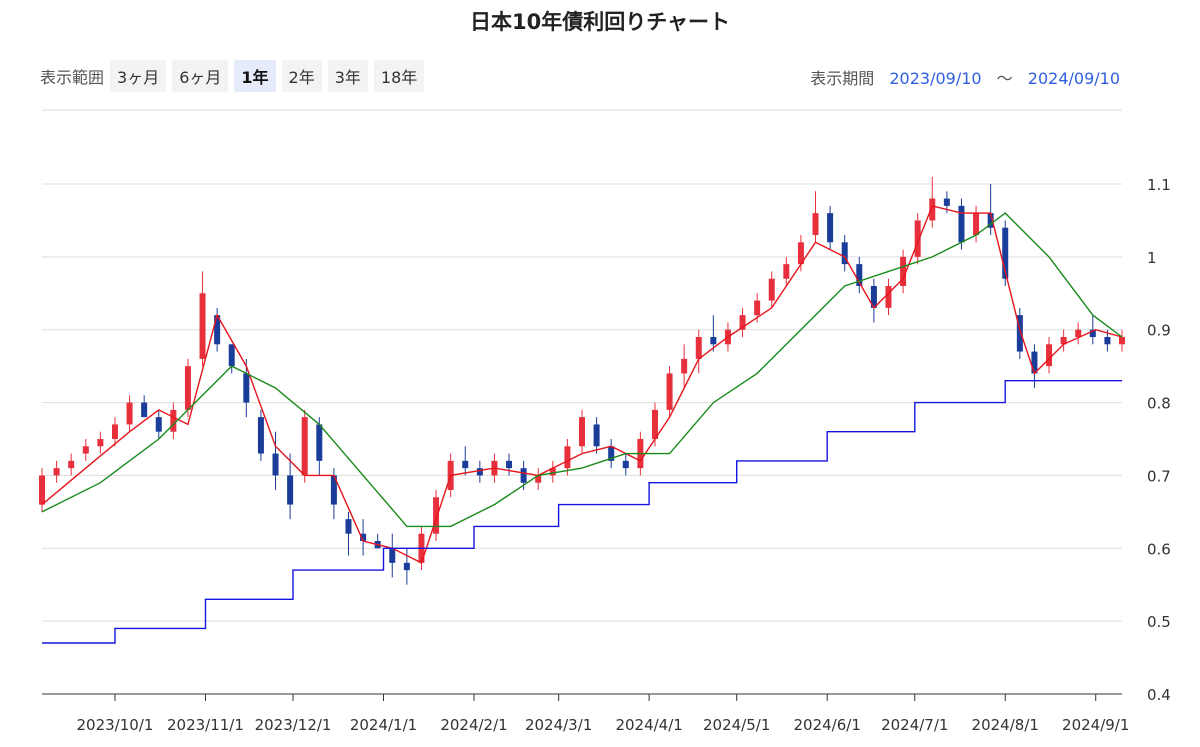 The height and width of the screenshot is (747, 1200). Describe the element at coordinates (301, 76) in the screenshot. I see `range-2y-button: 2年` at that location.